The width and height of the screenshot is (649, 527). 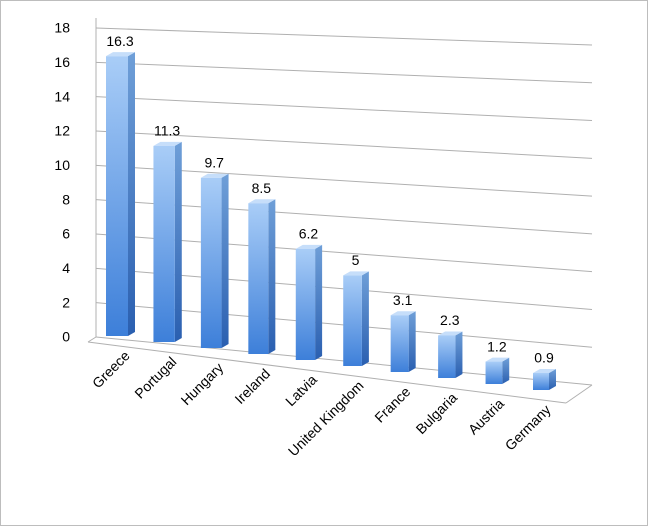 What do you see at coordinates (62, 165) in the screenshot?
I see `y-tick-label: 10` at bounding box center [62, 165].